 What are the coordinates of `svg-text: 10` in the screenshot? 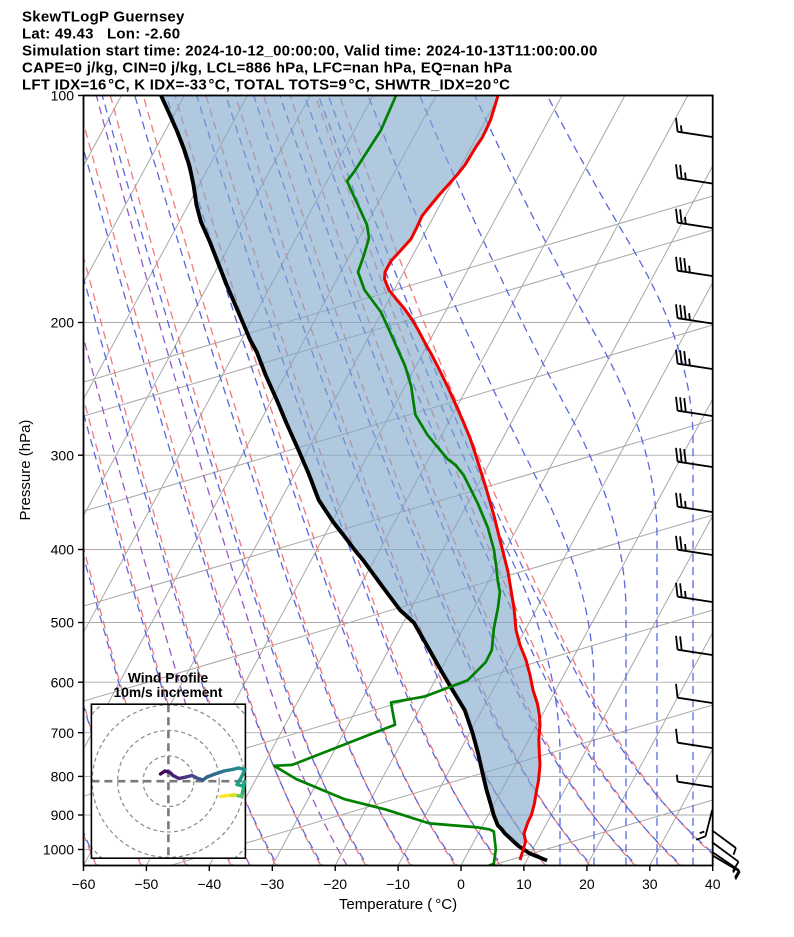 It's located at (524, 884).